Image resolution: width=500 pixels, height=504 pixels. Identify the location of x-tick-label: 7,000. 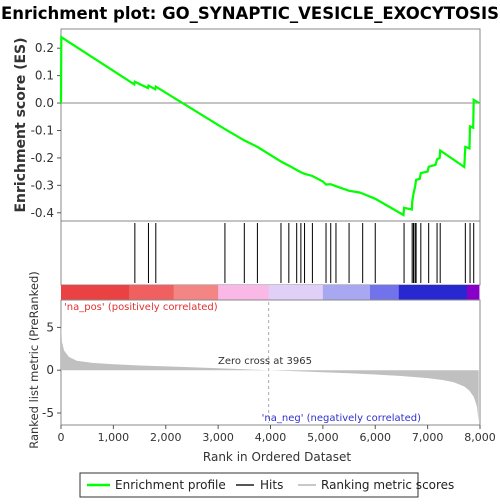
(428, 437).